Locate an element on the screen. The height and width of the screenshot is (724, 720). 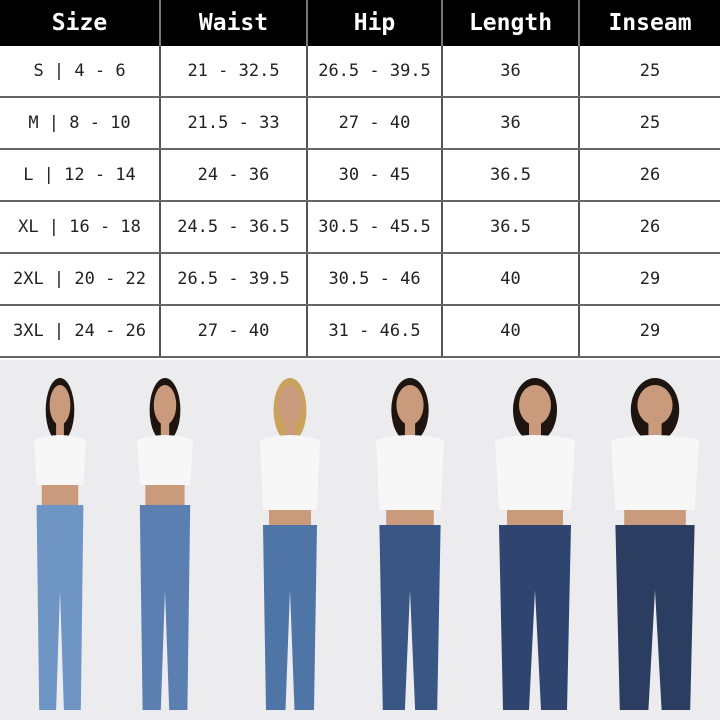
cell-waist: 27 - 40 is located at coordinates (234, 331).